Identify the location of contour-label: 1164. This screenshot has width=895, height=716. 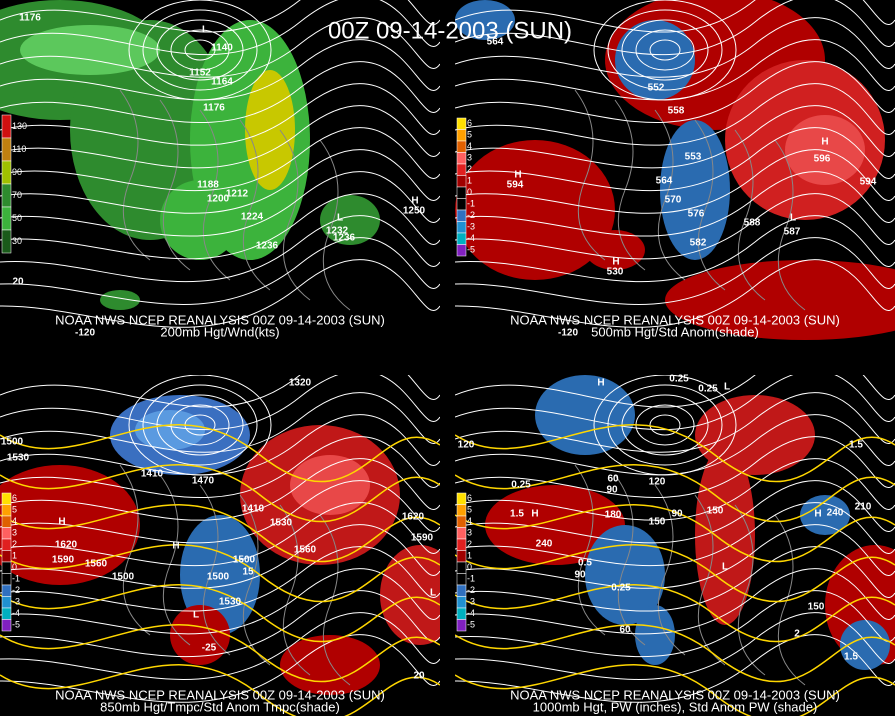
(222, 82).